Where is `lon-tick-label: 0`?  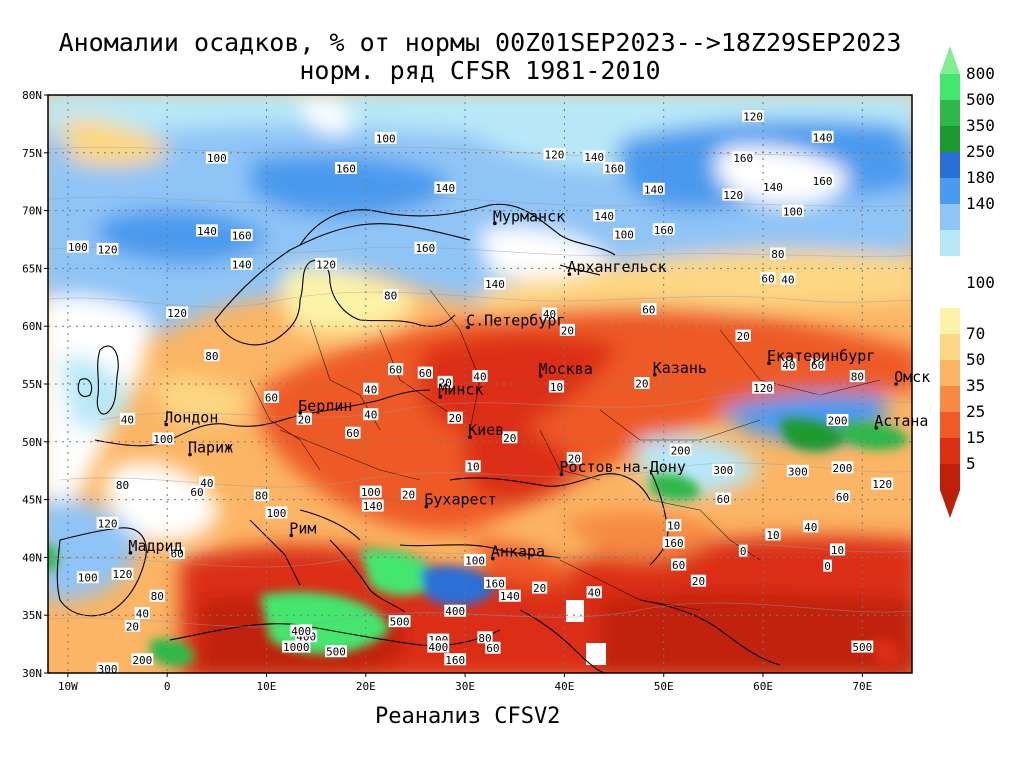 lon-tick-label: 0 is located at coordinates (167, 686).